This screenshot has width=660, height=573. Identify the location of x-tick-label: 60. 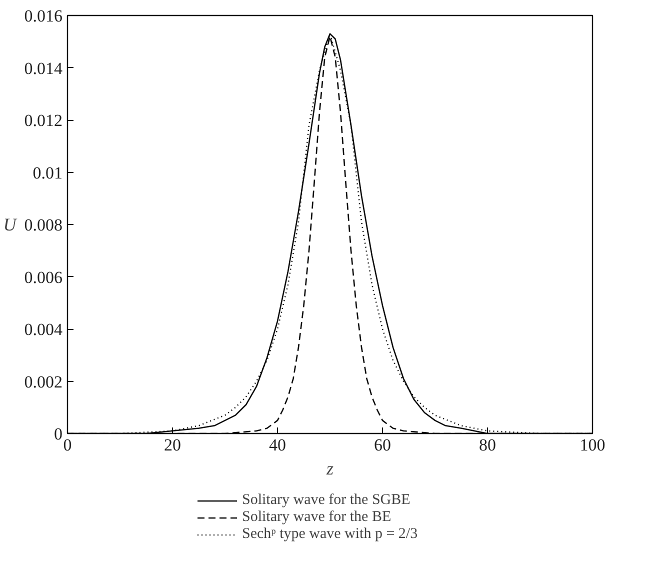
(382, 445).